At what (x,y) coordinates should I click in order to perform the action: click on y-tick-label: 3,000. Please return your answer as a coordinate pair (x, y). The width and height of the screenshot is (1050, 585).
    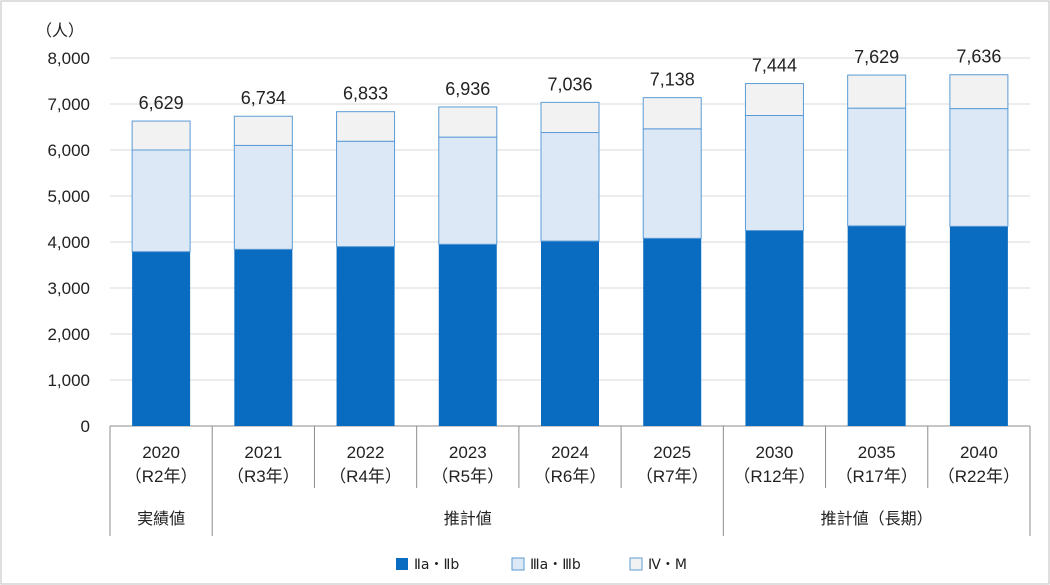
    Looking at the image, I should click on (68, 288).